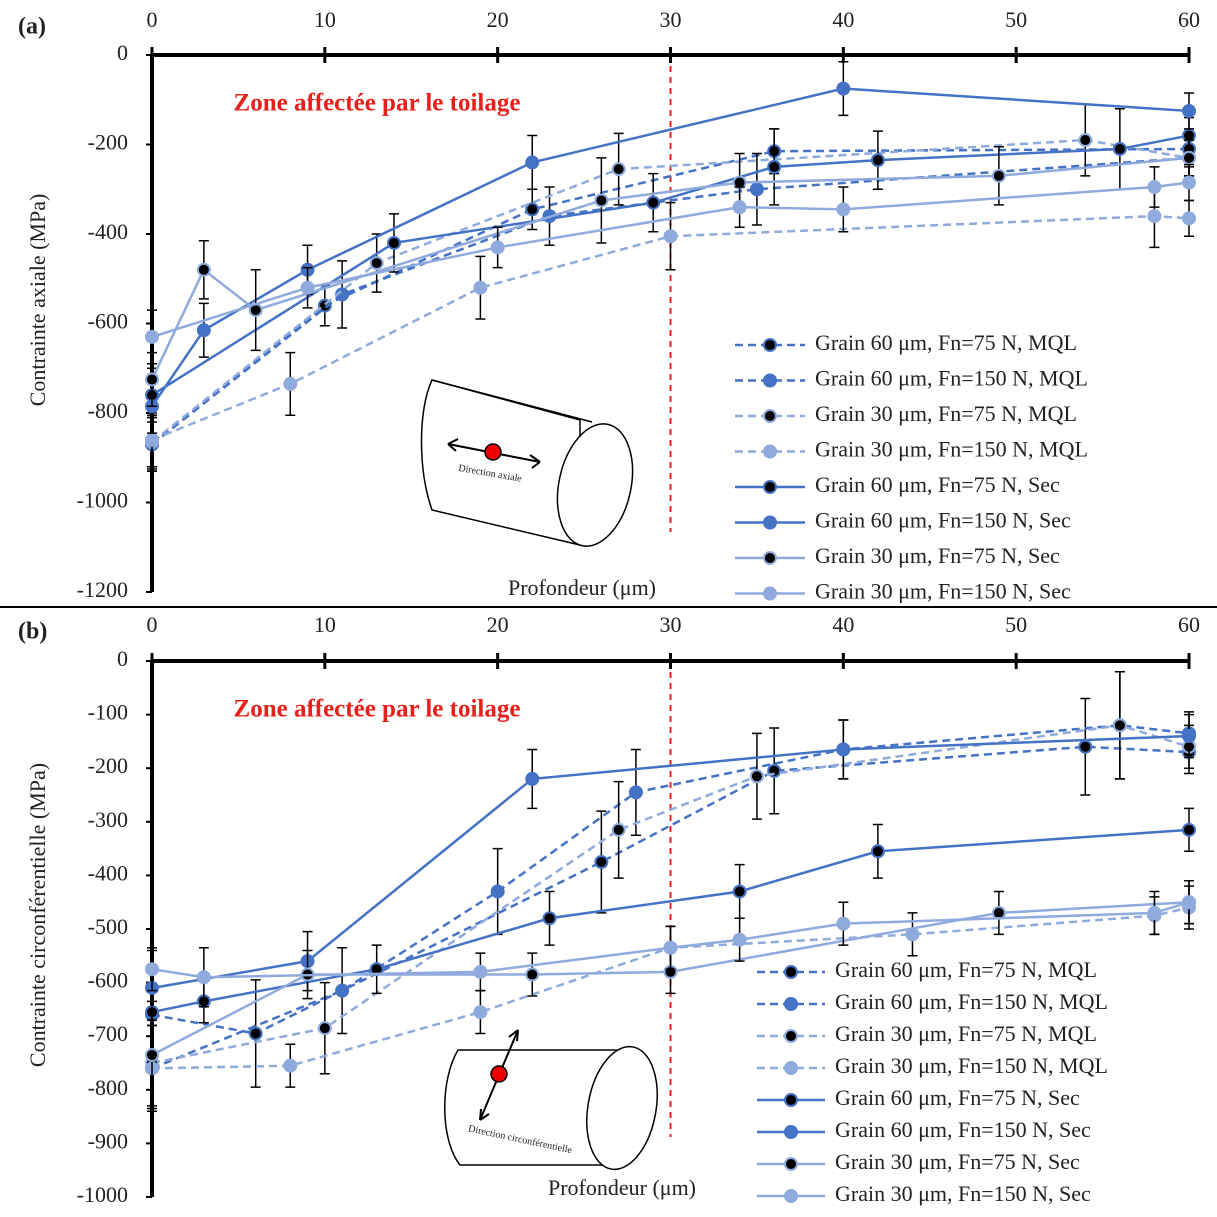 The height and width of the screenshot is (1217, 1217). I want to click on legend-label: Grain 60 μm, Fn=75 N, Sec, so click(957, 1097).